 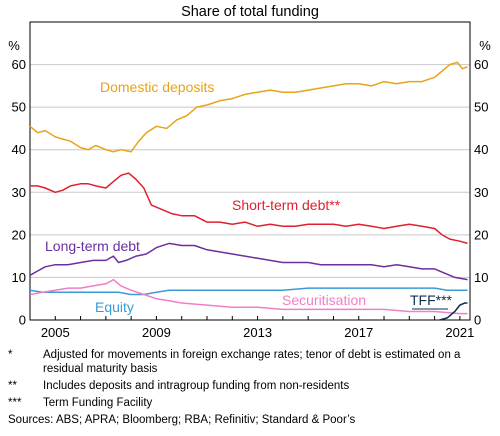 I want to click on x-tick-label: 2017, so click(x=358, y=332).